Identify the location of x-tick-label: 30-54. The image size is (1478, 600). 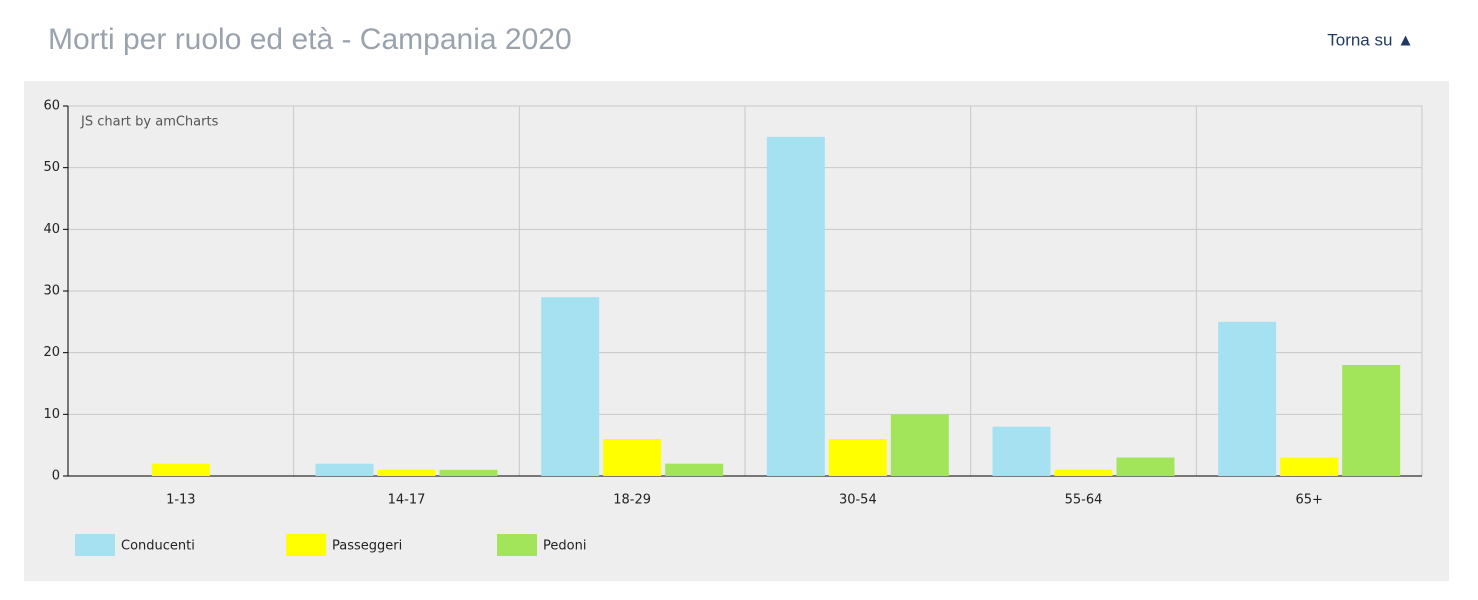
(858, 500).